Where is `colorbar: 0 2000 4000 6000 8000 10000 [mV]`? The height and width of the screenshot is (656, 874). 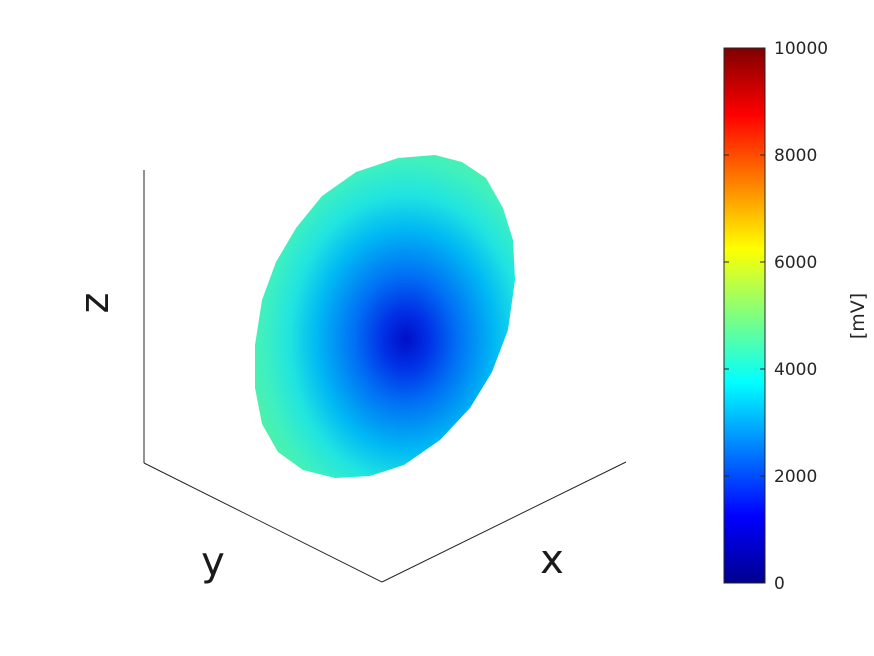
colorbar: 0 2000 4000 6000 8000 10000 [mV] is located at coordinates (796, 316).